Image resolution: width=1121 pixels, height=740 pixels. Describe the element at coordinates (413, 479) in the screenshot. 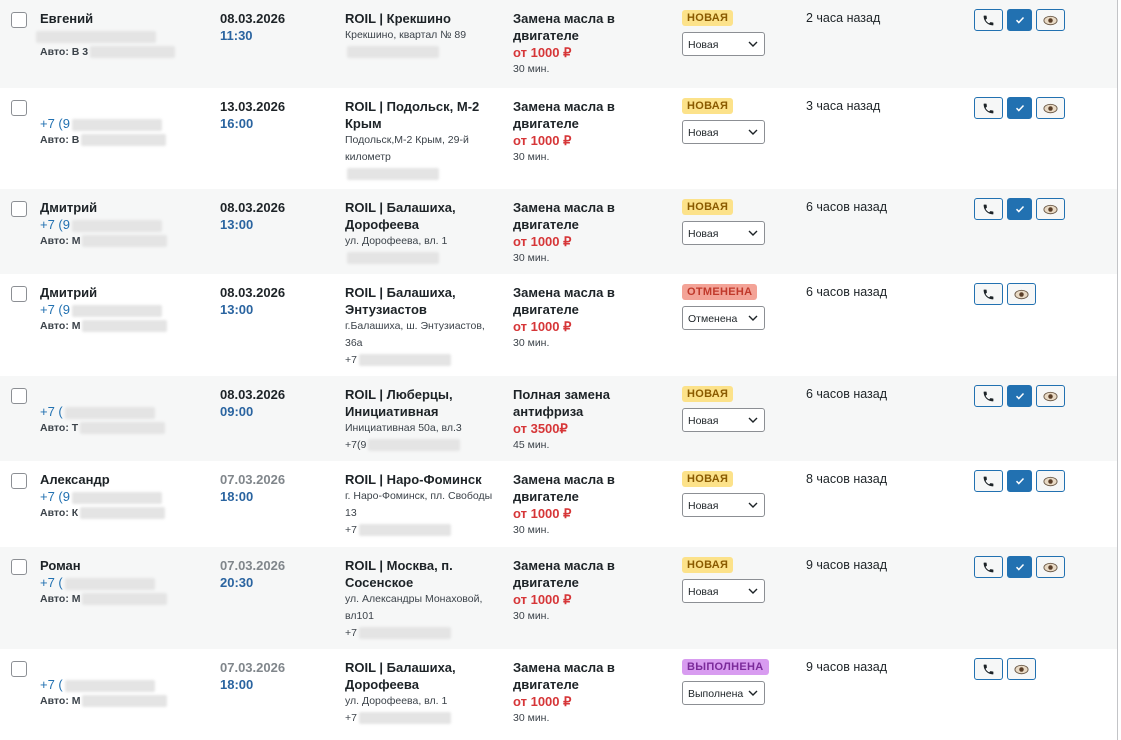

I see `location-name: ROIL | Наро-Фоминск` at that location.